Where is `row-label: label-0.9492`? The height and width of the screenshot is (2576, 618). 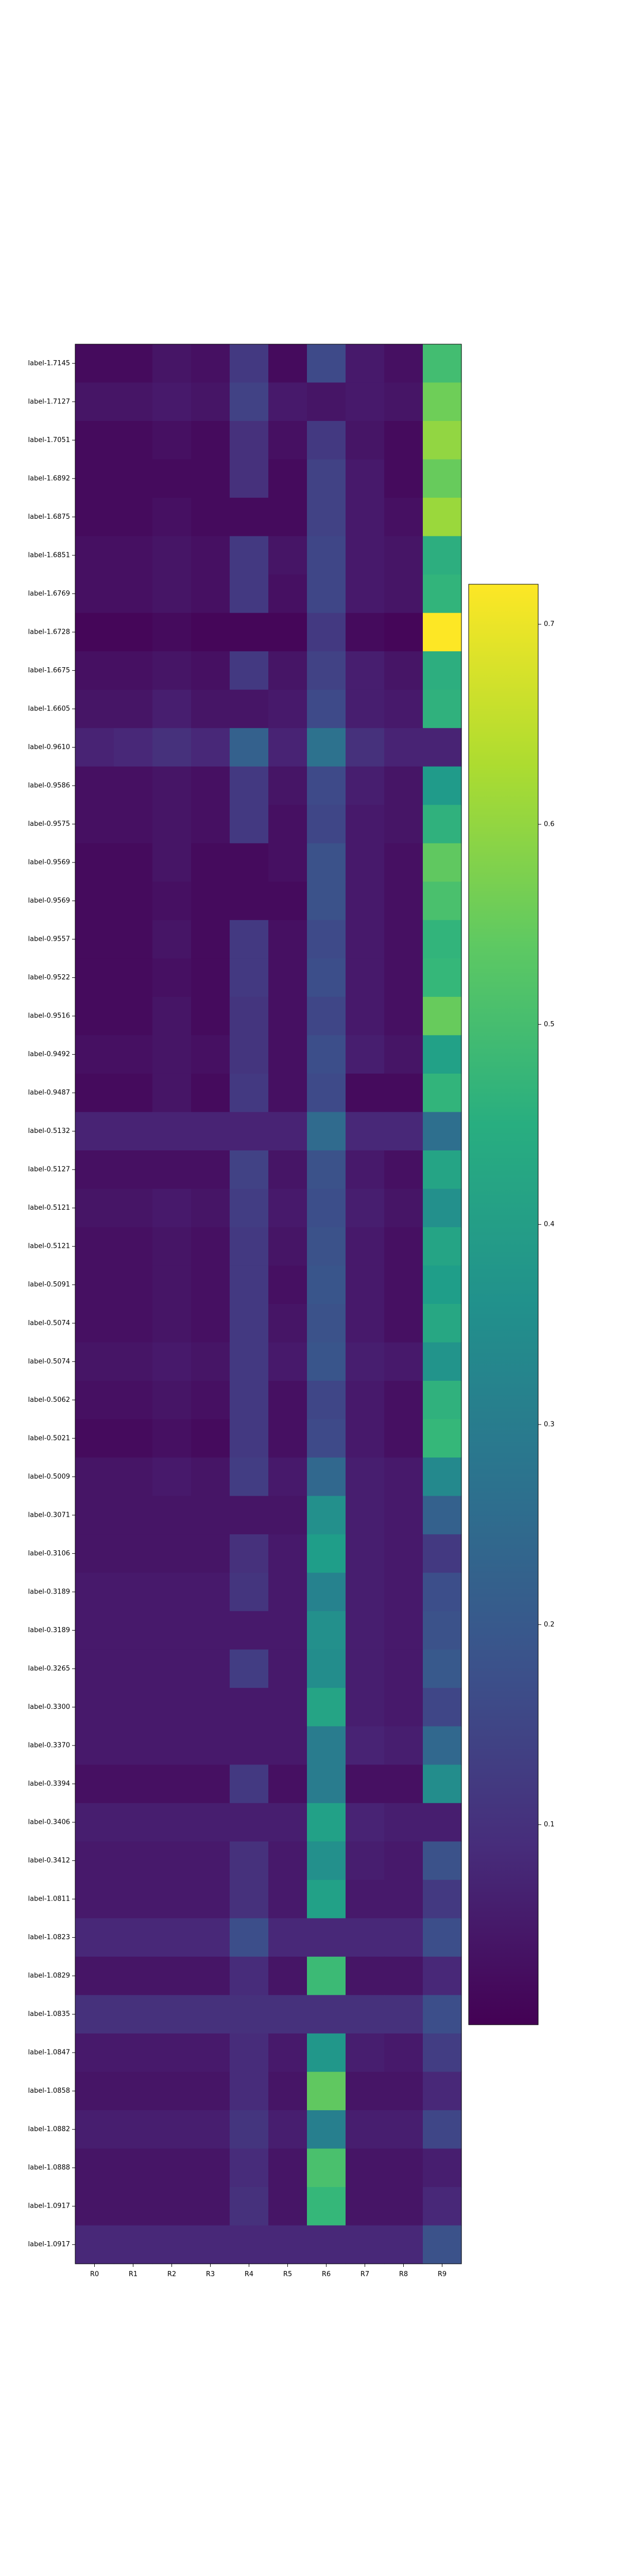
row-label: label-0.9492 is located at coordinates (49, 1054).